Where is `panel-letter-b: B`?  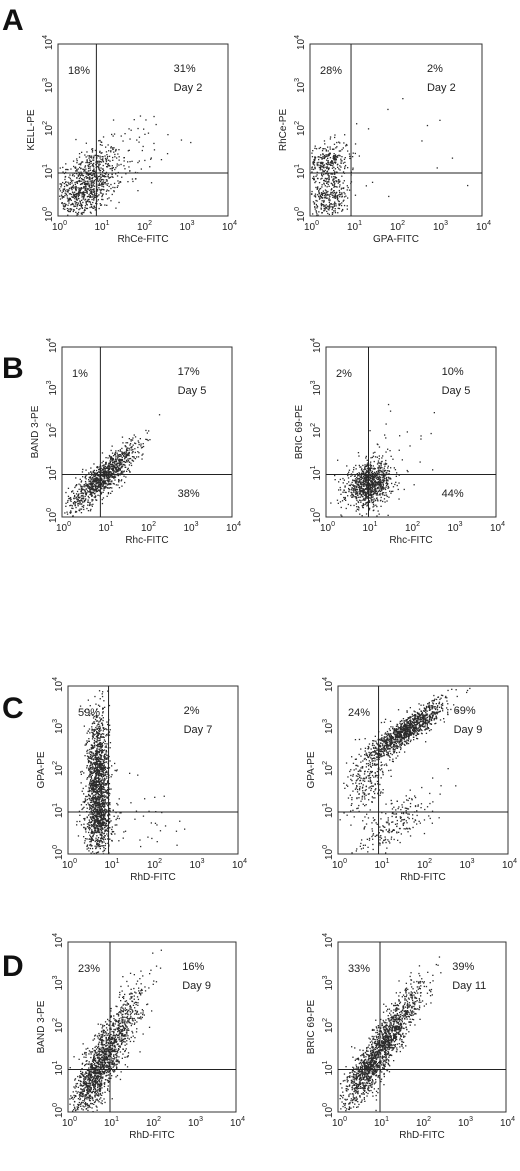 panel-letter-b: B is located at coordinates (13, 368).